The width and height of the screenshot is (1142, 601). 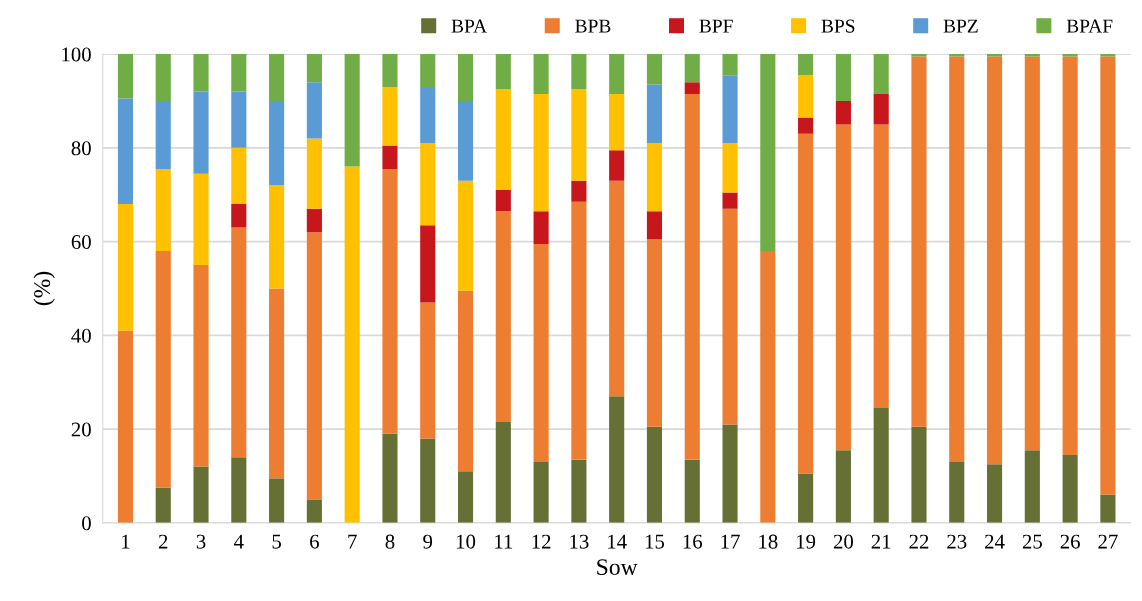 What do you see at coordinates (352, 541) in the screenshot?
I see `x-tick-label: 7` at bounding box center [352, 541].